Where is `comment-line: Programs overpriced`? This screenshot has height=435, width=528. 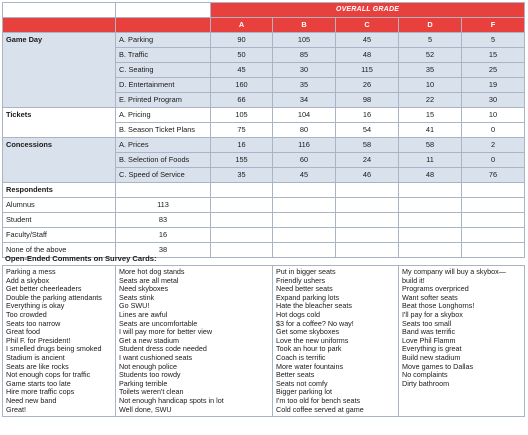
comment-line: Programs overpriced is located at coordinates (435, 289).